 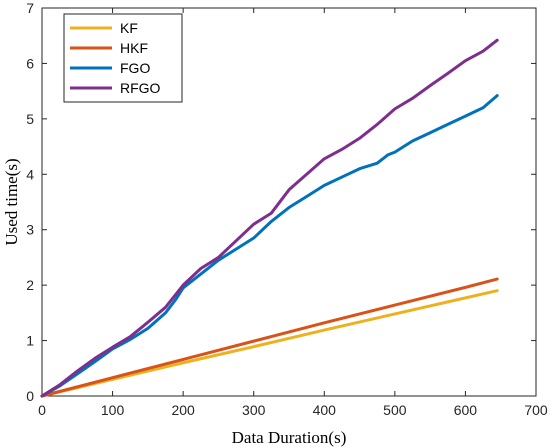 I want to click on y-tick-label: 7, so click(x=30, y=8).